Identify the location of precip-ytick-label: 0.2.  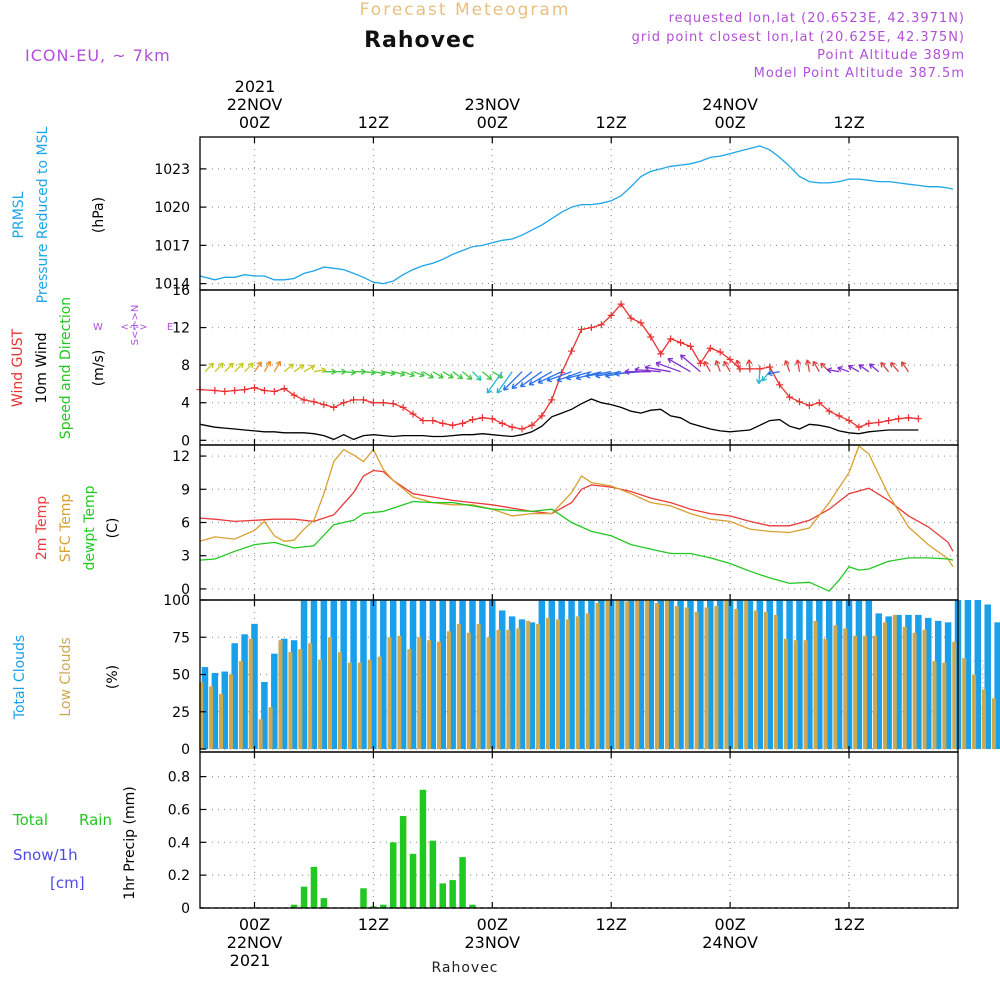
(179, 876).